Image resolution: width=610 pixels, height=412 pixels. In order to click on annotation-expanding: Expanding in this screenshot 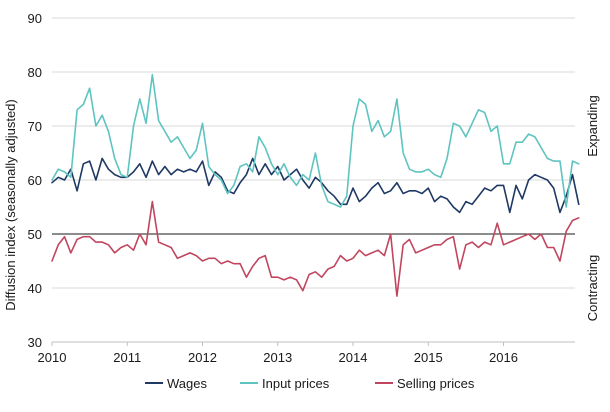, I will do `click(592, 125)`.